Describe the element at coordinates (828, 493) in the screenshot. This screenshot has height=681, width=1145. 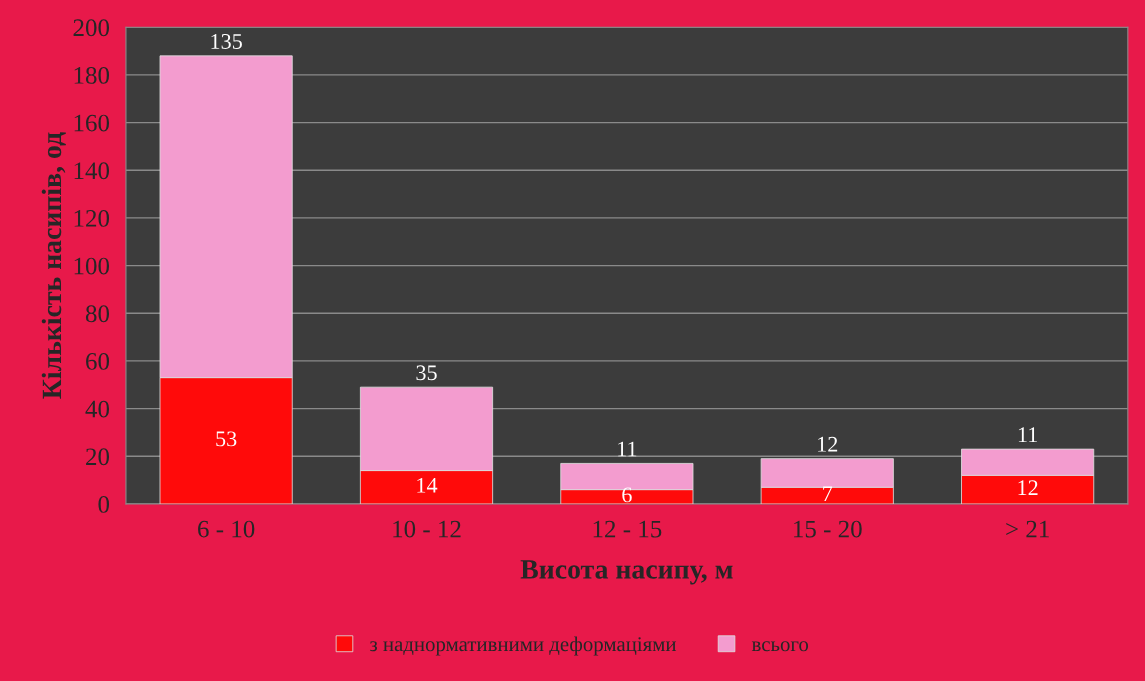
I see `data-label: 7` at that location.